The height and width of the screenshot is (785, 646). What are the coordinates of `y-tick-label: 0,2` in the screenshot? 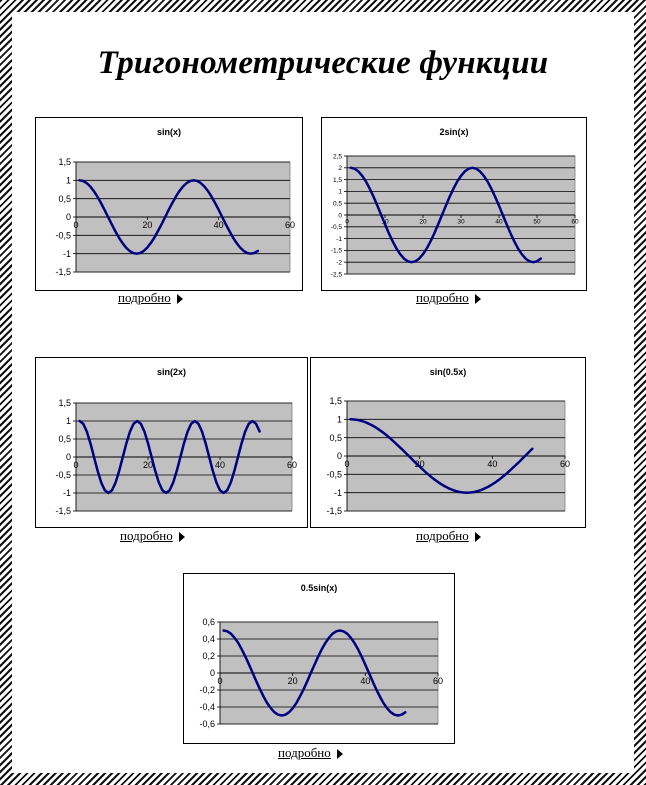 It's located at (208, 656).